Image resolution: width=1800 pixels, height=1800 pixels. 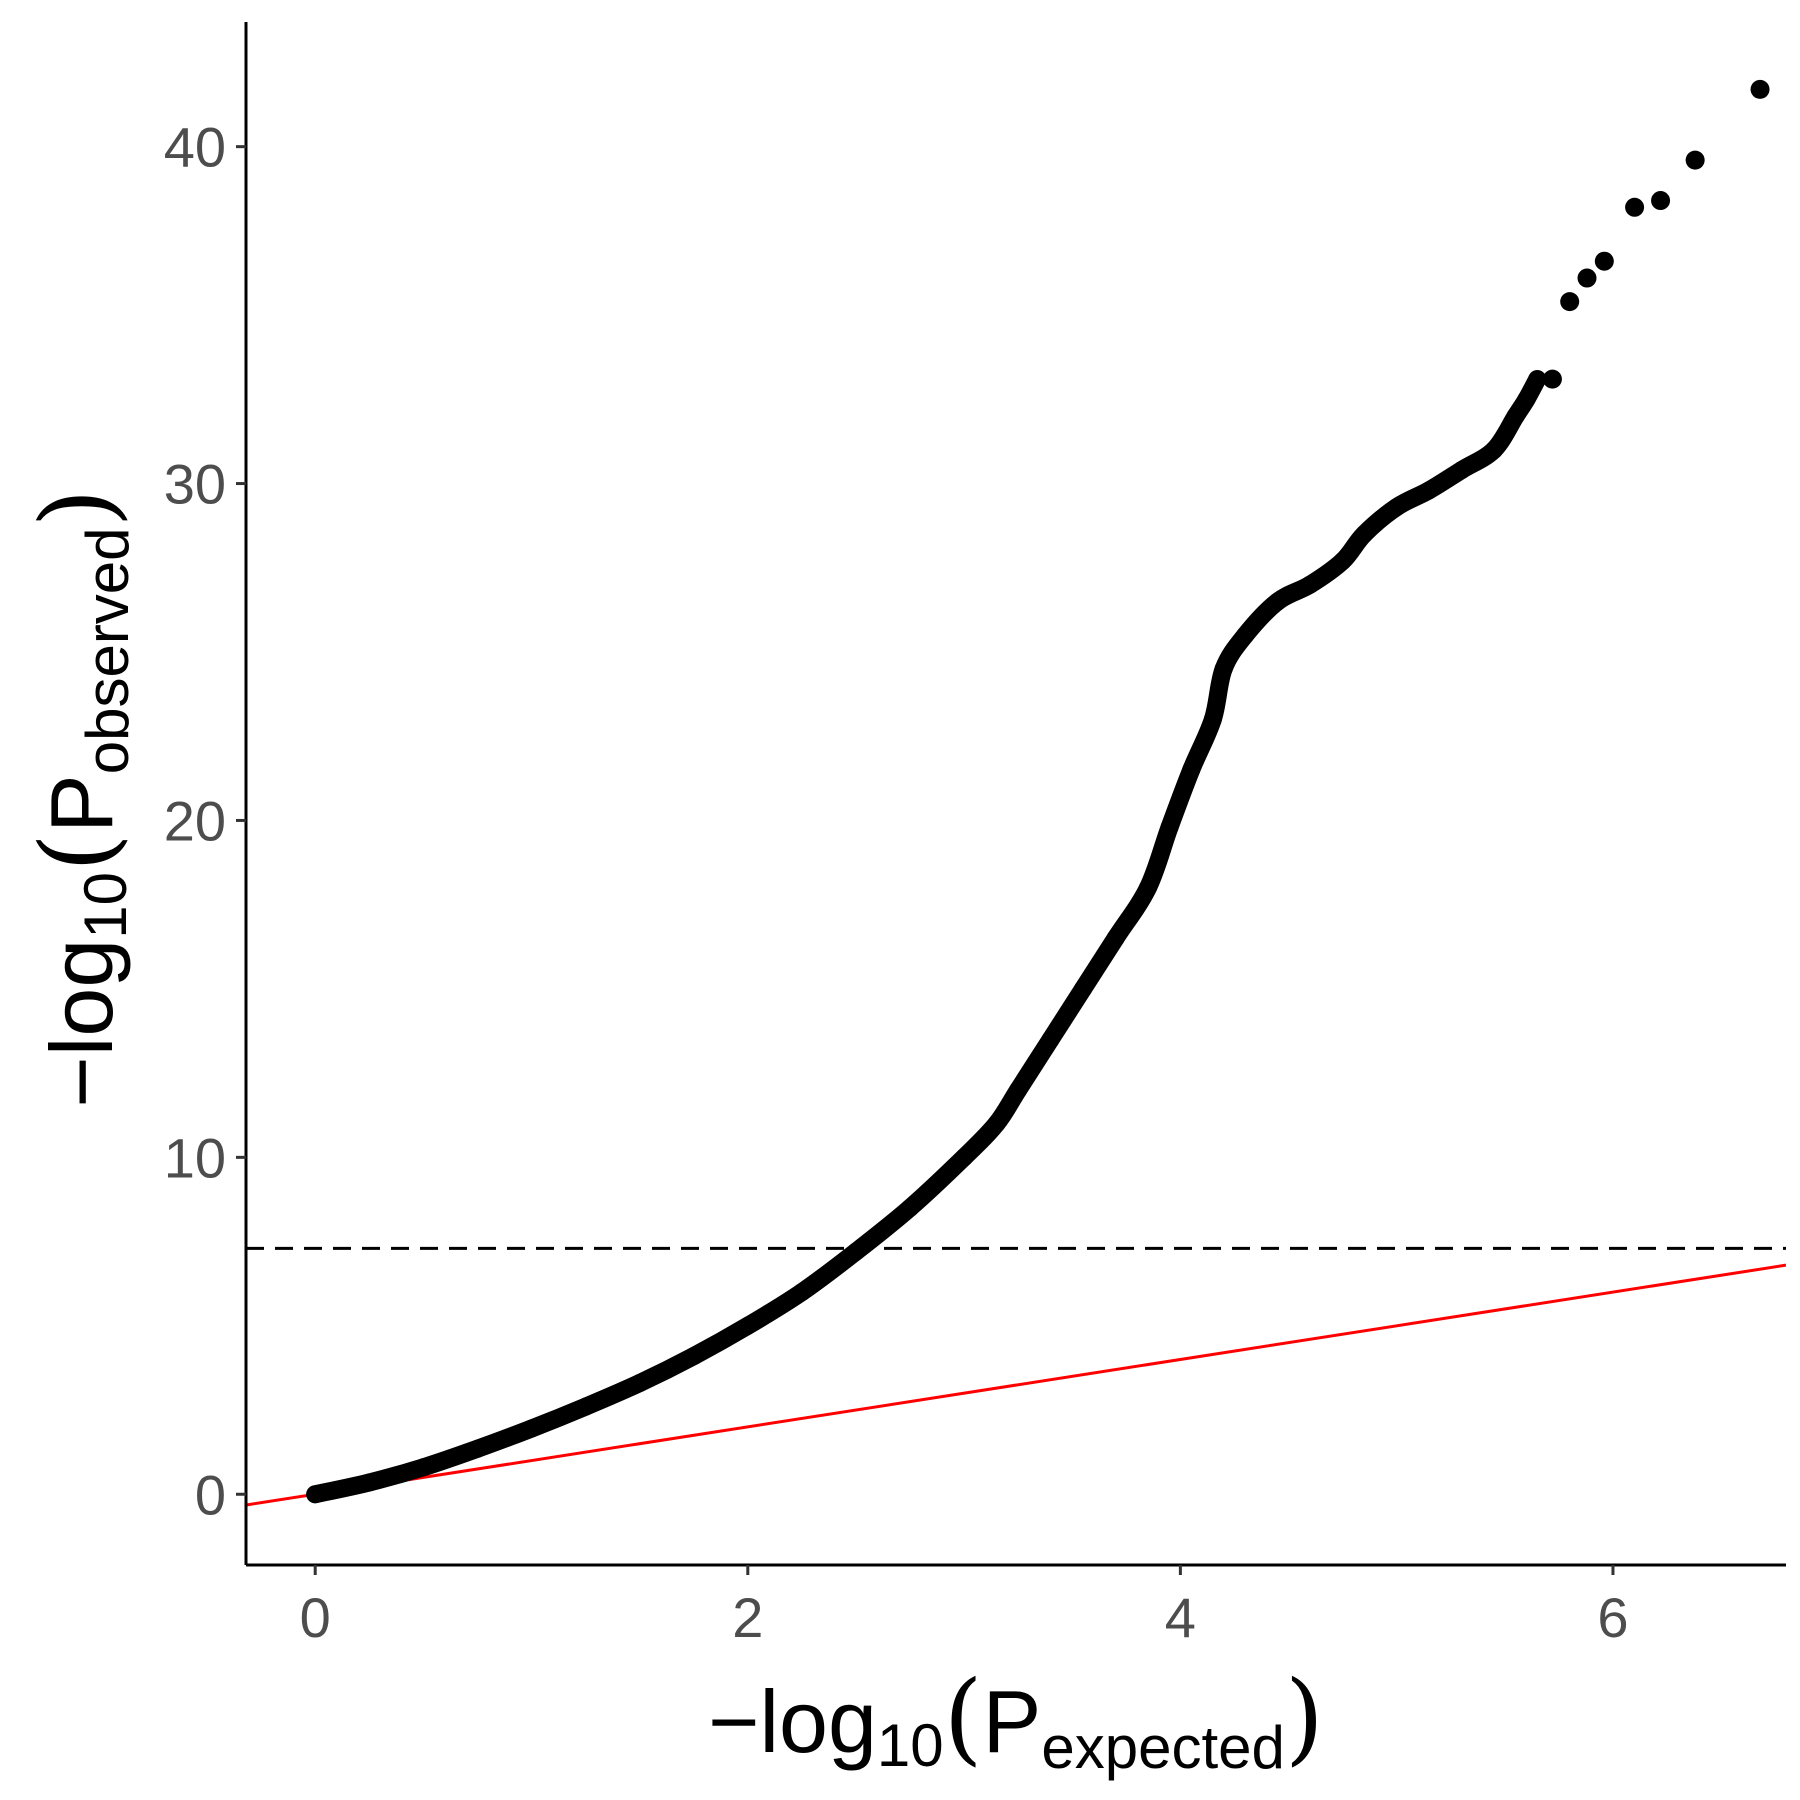 I want to click on x-axis-title: −log10(Pexpected), so click(x=1016, y=1720).